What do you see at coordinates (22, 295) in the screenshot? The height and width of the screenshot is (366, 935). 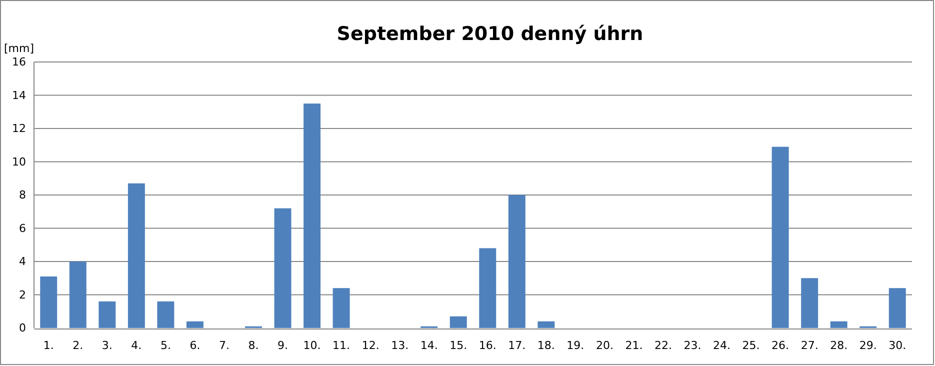 I see `y-tick-label: 2` at bounding box center [22, 295].